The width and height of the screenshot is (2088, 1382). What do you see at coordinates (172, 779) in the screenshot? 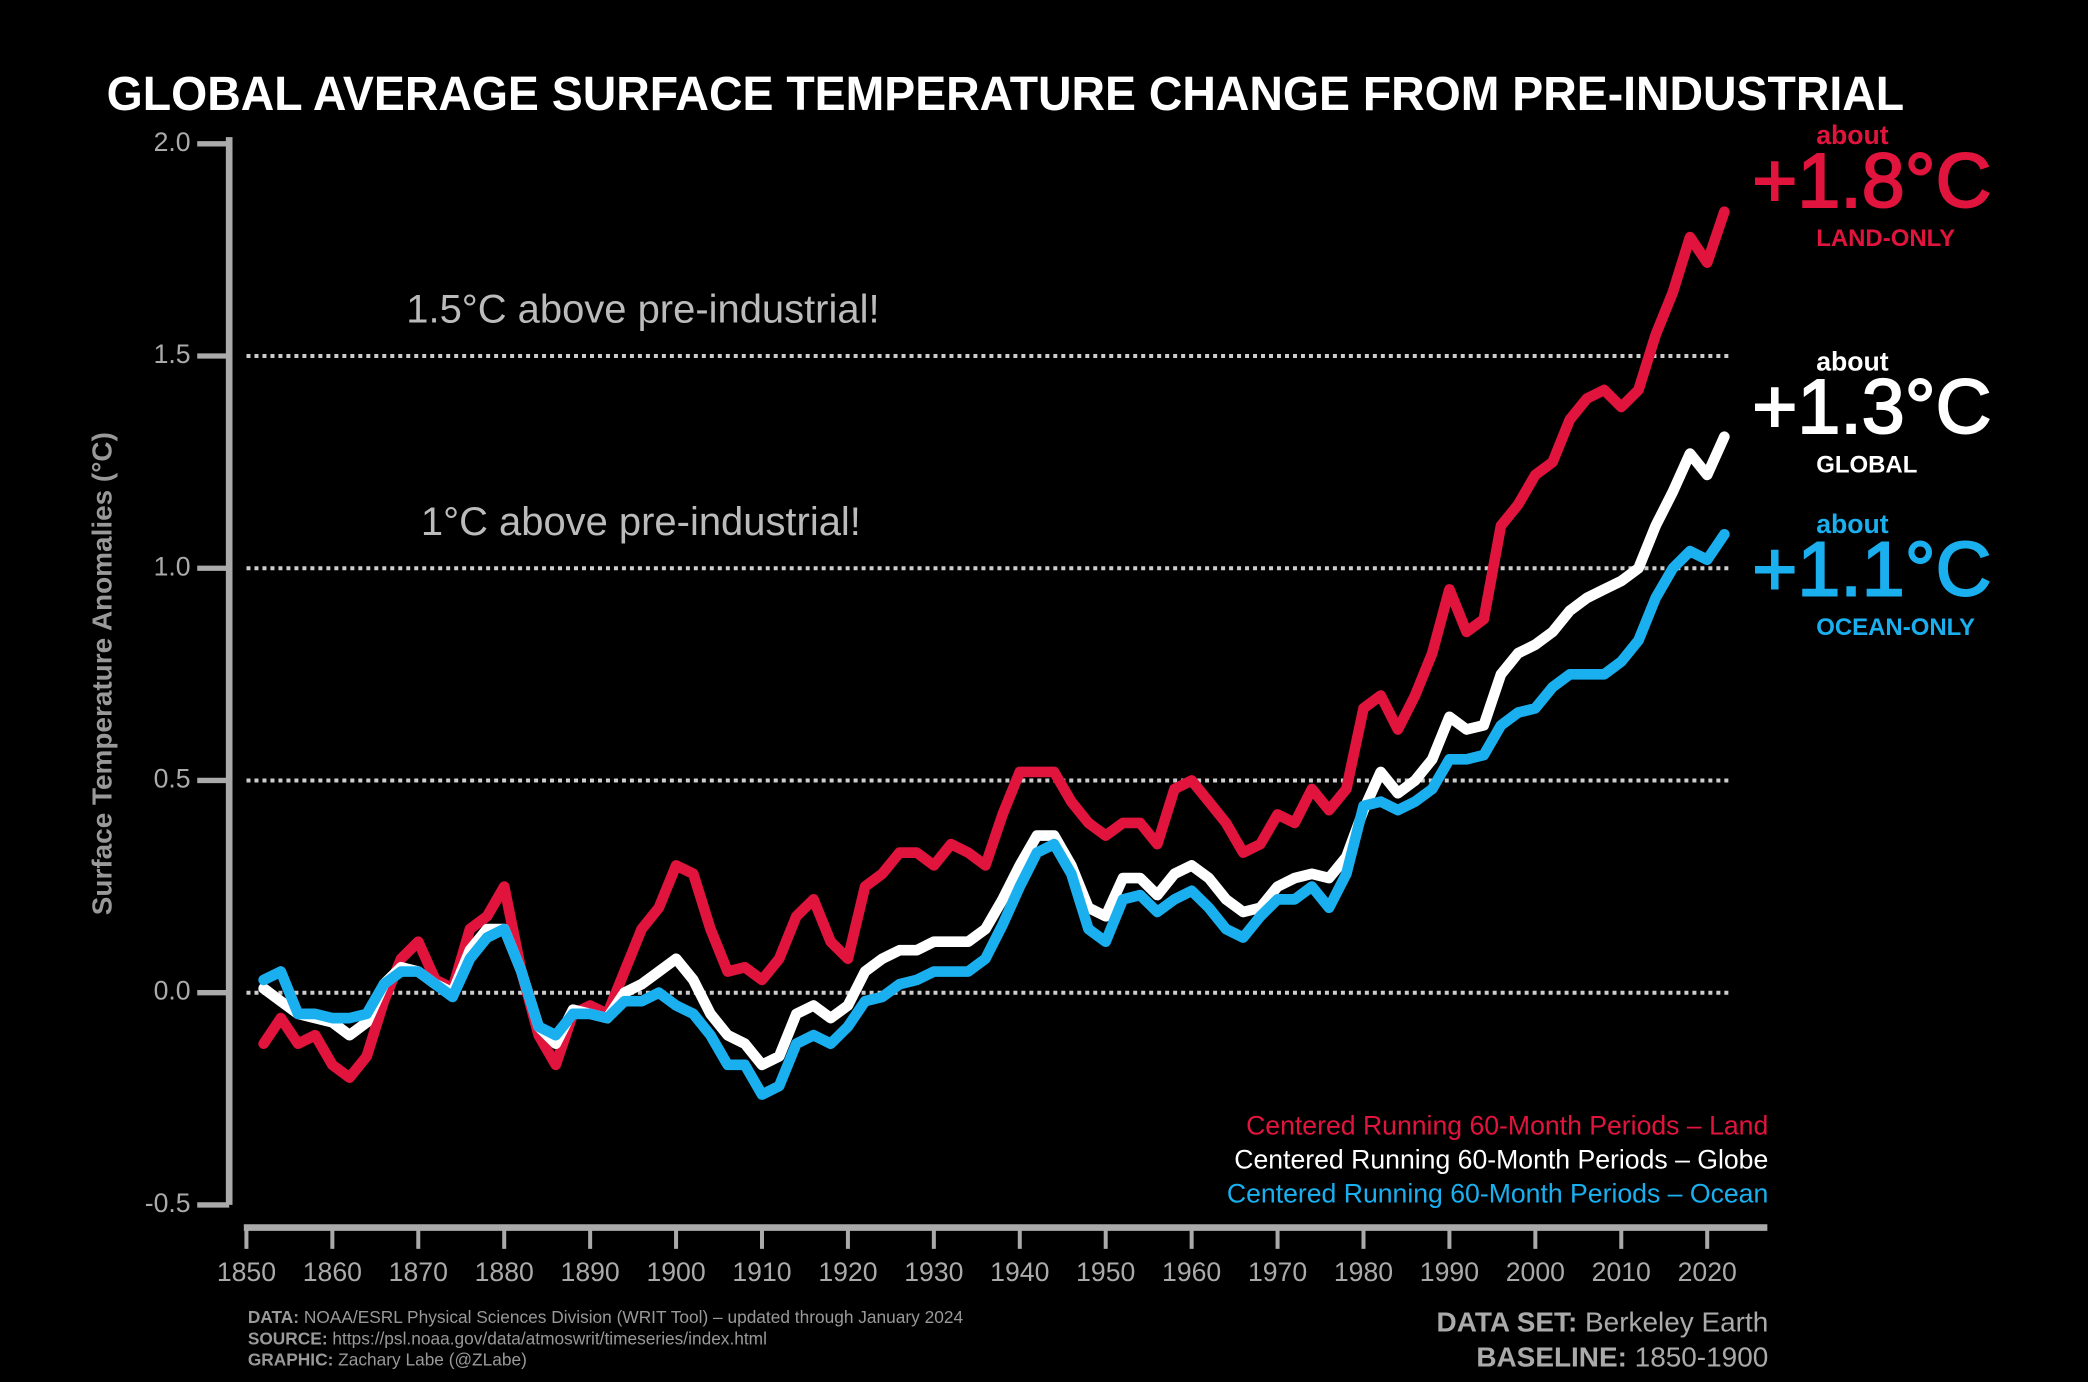
I see `y-tick-label: 0.5` at bounding box center [172, 779].